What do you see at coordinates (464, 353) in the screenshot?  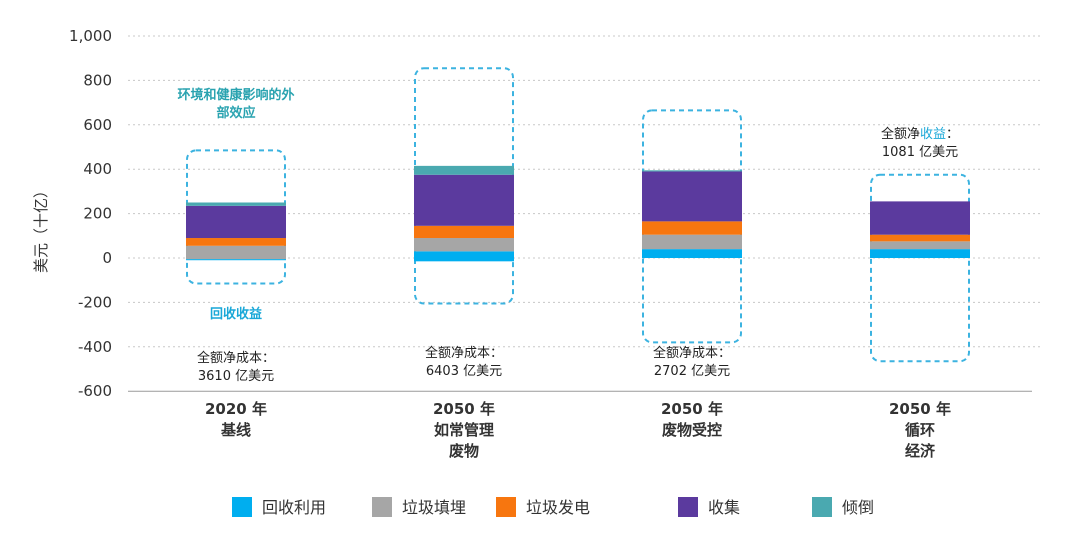 I see `net-cost-bau-line1: 全额净成本：` at bounding box center [464, 353].